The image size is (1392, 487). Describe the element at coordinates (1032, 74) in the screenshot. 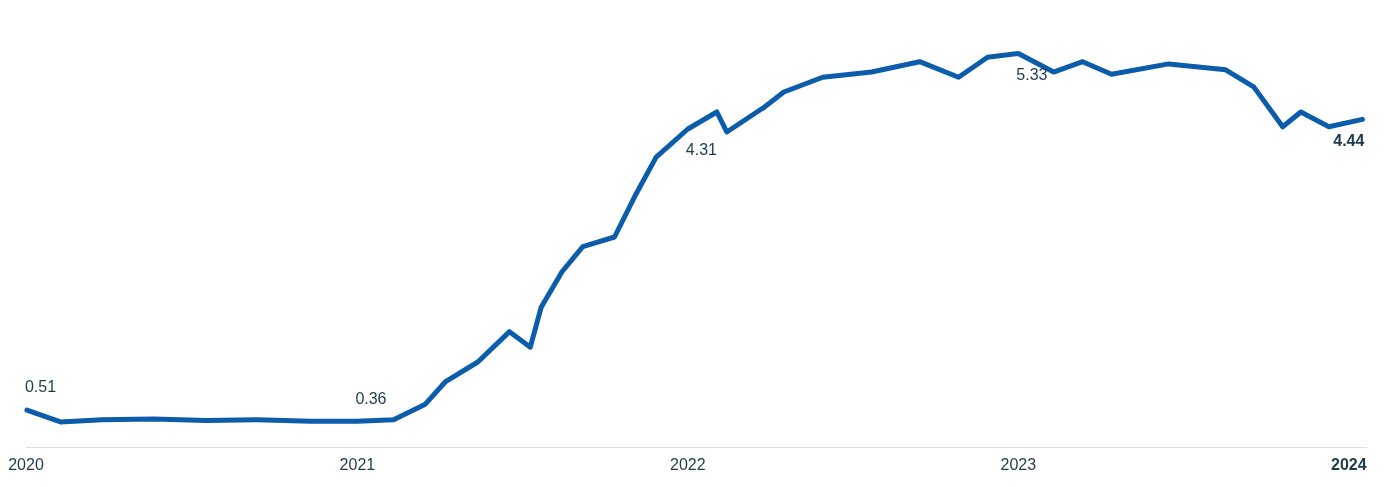

I see `data-label: 5.33` at that location.